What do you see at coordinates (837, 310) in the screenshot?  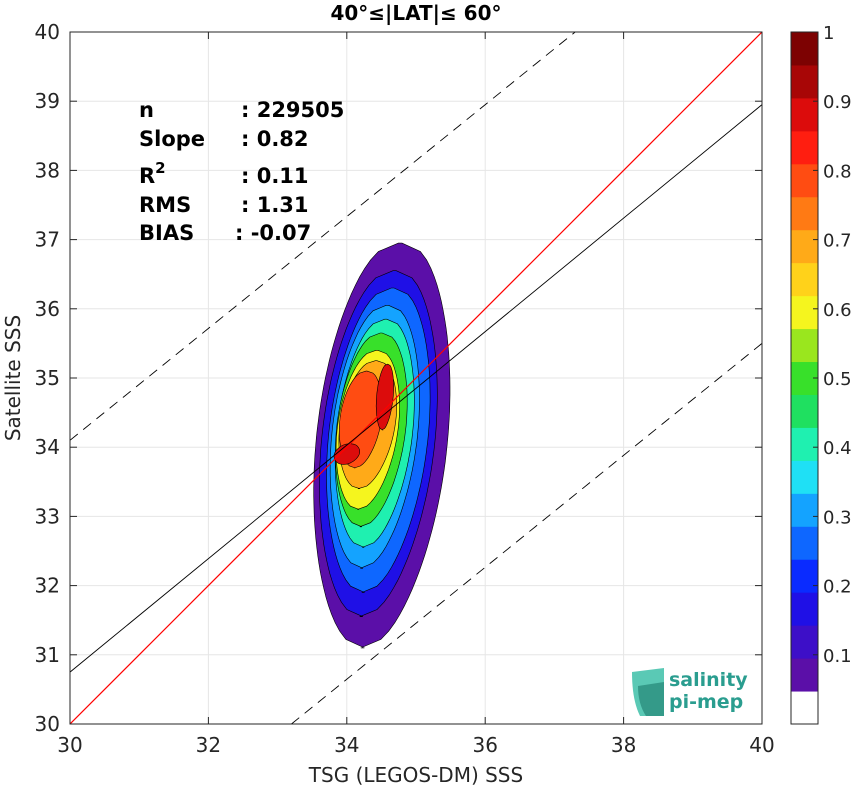 I see `colorbar-tick-label-5: 0.6` at bounding box center [837, 310].